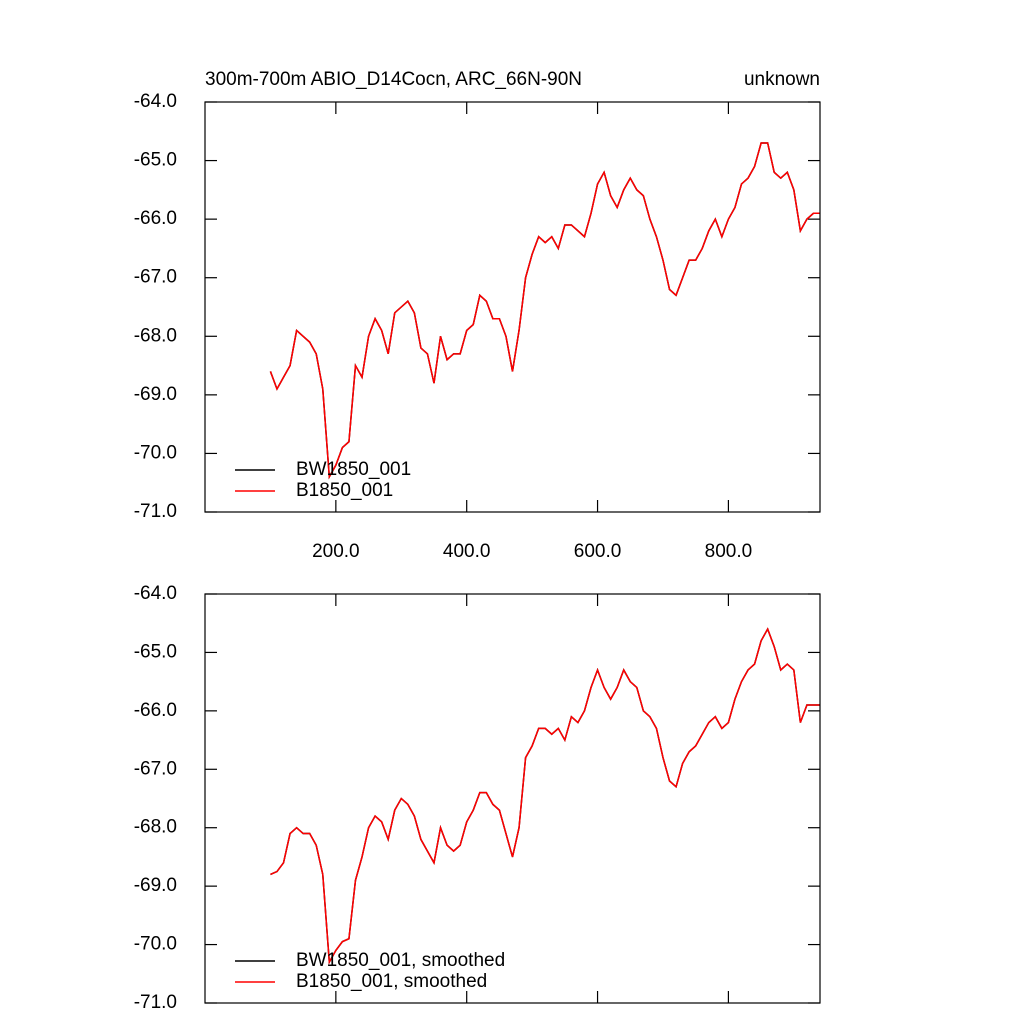  What do you see at coordinates (393, 79) in the screenshot?
I see `chart-title: 300m-700m ABIO_D14Cocn, ARC_66N-90N` at bounding box center [393, 79].